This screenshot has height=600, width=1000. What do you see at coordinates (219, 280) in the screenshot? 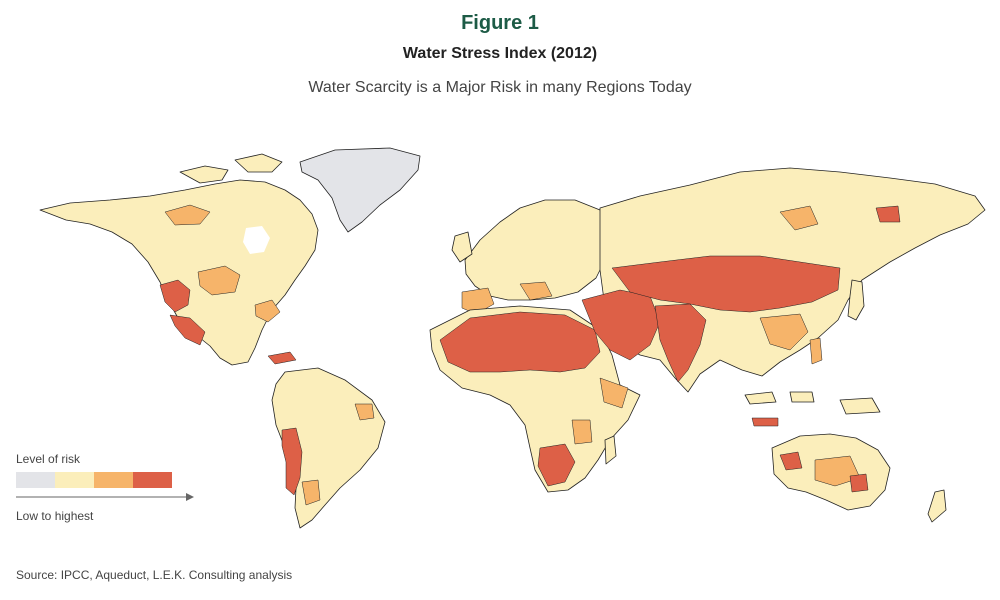
I see `hotspot-us-plains` at bounding box center [219, 280].